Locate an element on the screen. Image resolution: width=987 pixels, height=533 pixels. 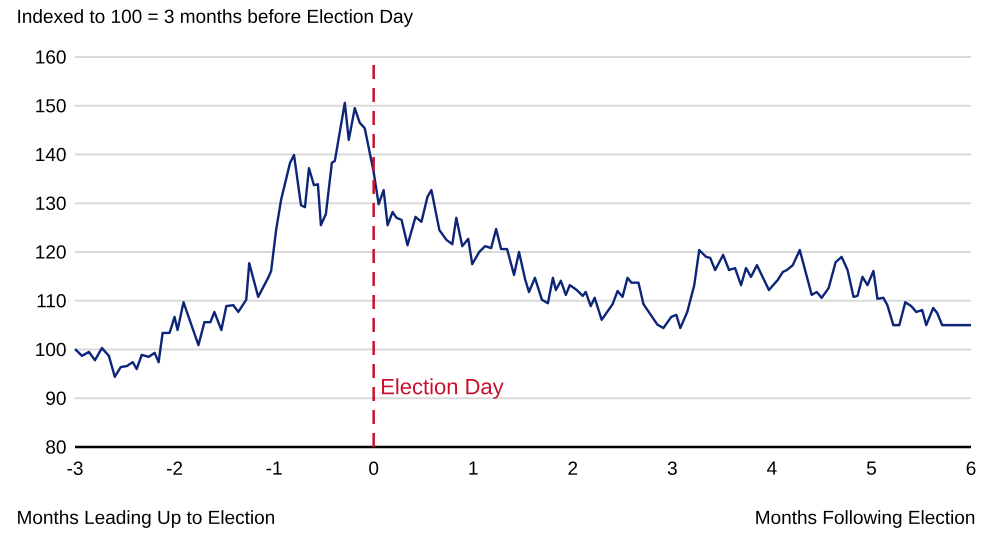
y-tick-label: 80 is located at coordinates (56, 447).